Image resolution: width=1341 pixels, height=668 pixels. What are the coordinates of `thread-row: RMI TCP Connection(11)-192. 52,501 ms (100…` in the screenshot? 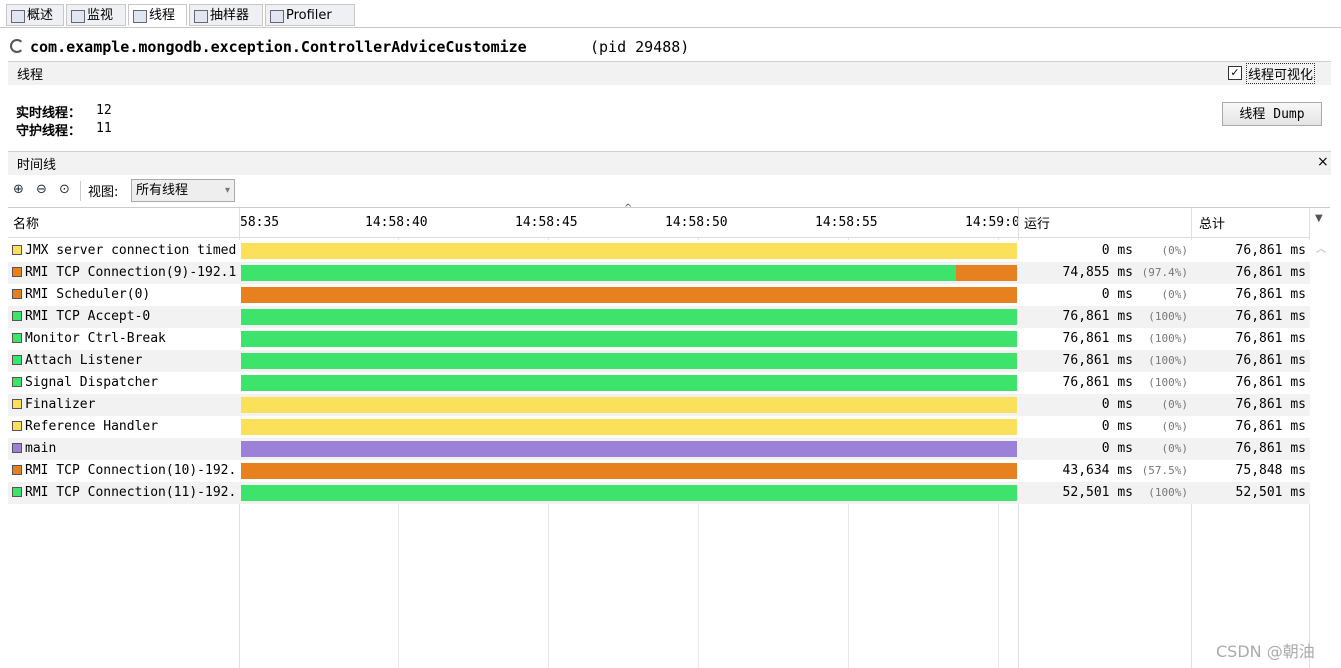 It's located at (659, 493).